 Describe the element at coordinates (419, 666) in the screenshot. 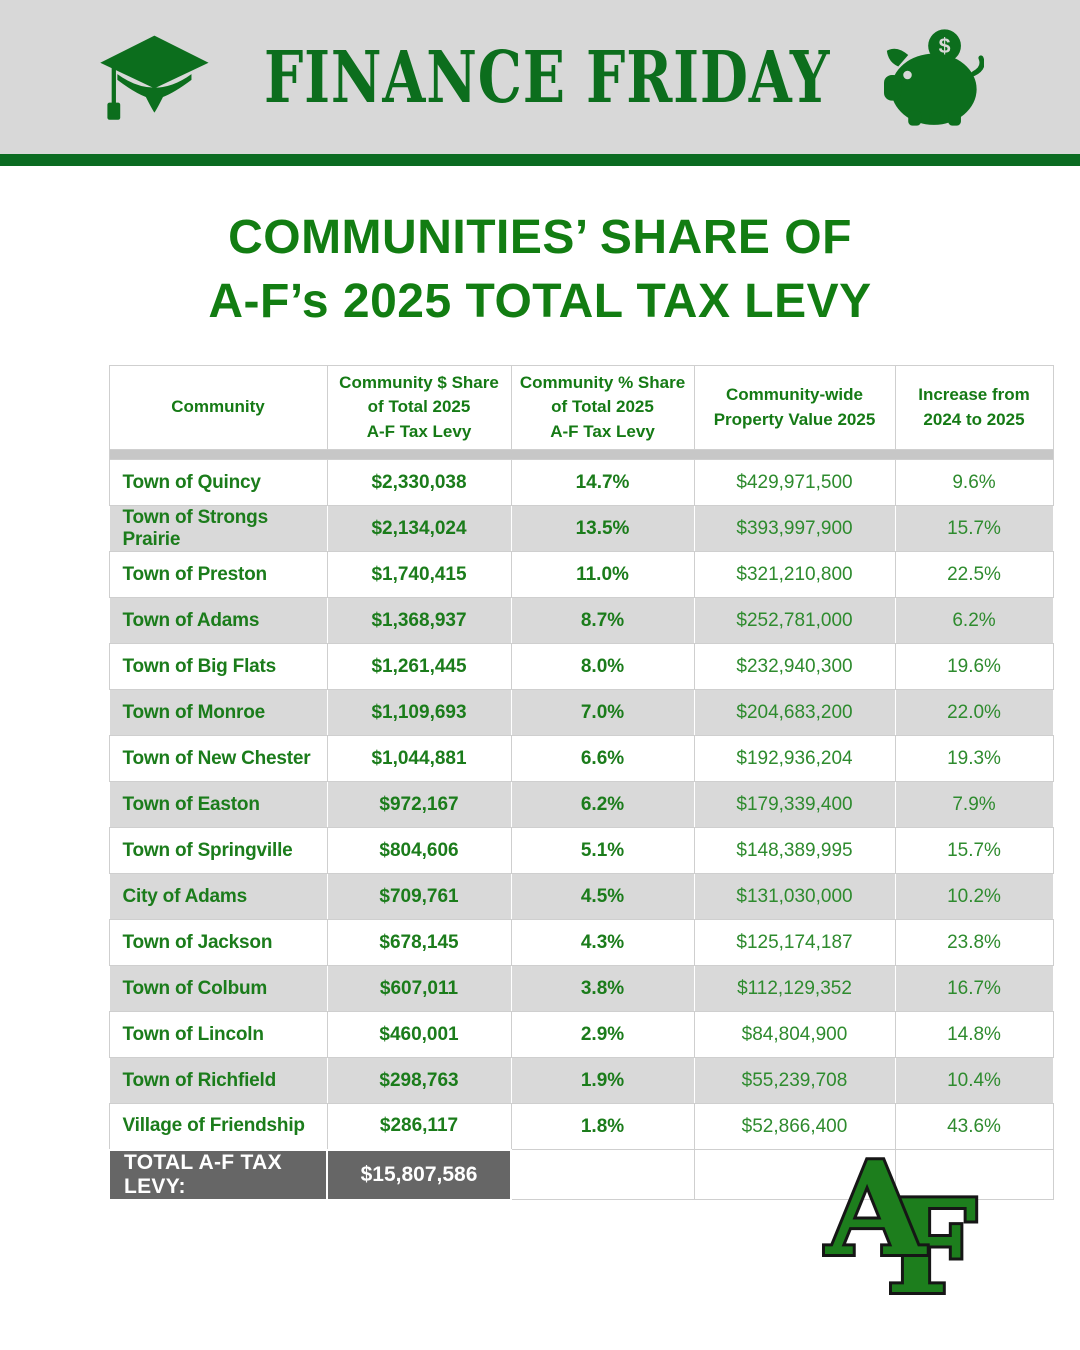

I see `cell-dollar-share: $1,261,445` at that location.